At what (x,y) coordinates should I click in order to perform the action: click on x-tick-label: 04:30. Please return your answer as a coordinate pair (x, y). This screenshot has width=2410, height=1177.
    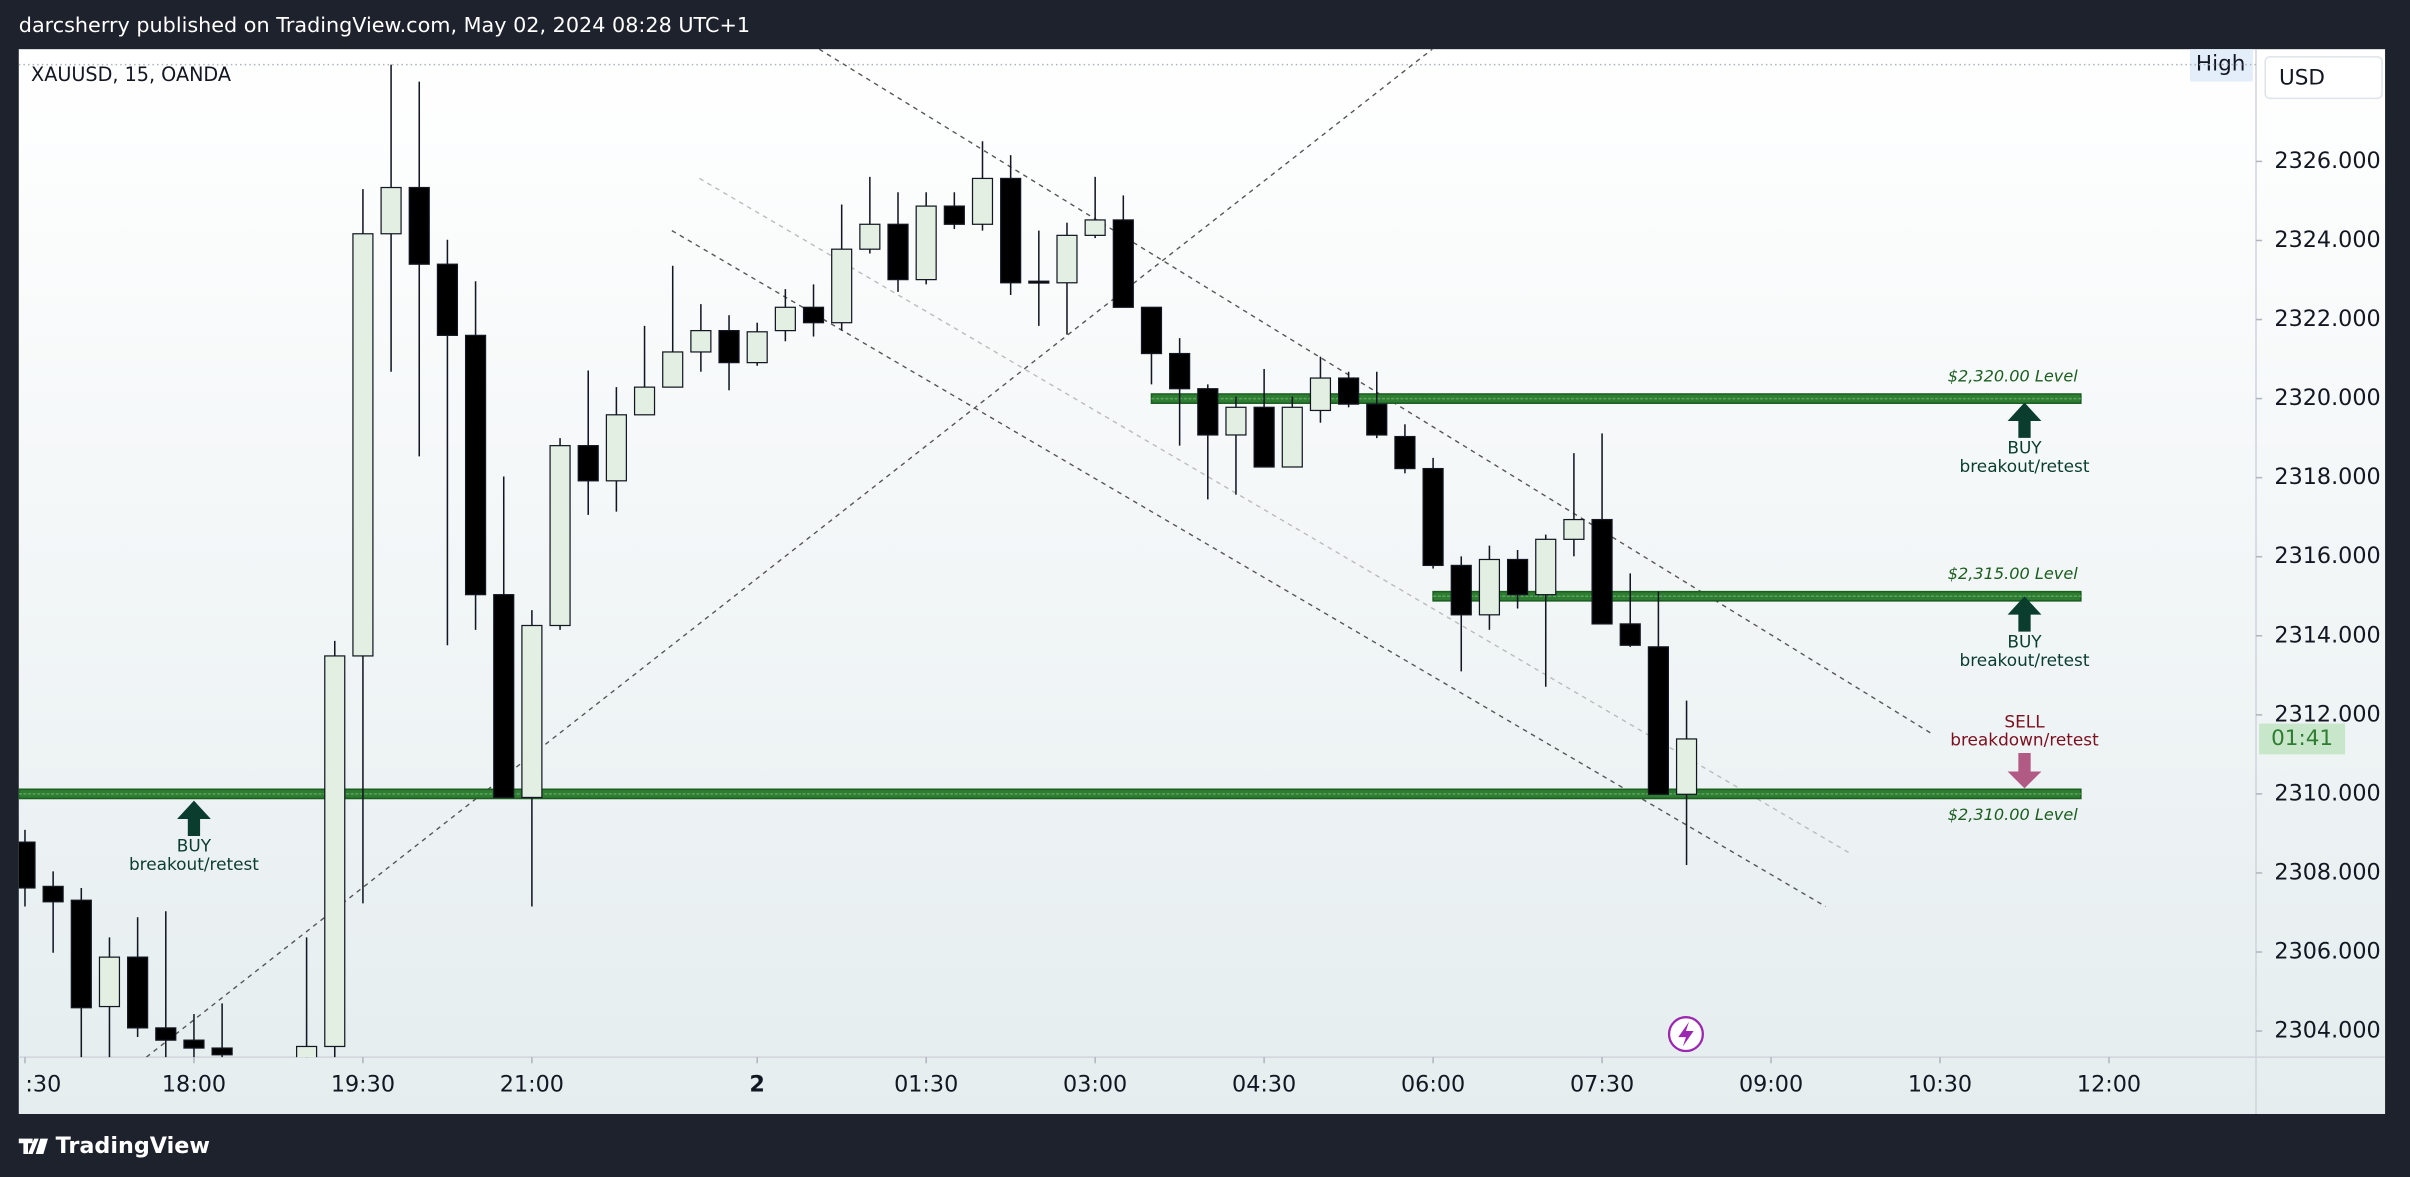
    Looking at the image, I should click on (1264, 1084).